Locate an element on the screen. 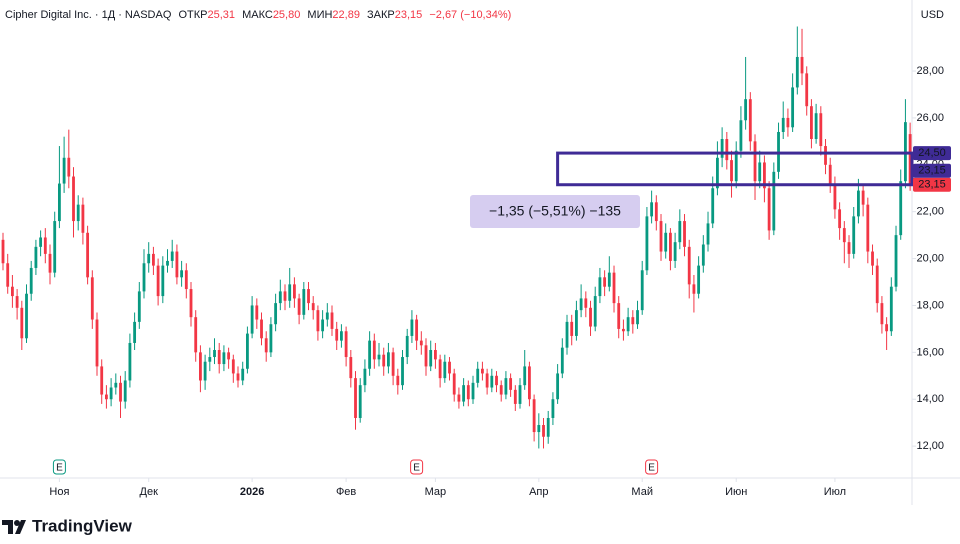  high-label: МАКС is located at coordinates (257, 15).